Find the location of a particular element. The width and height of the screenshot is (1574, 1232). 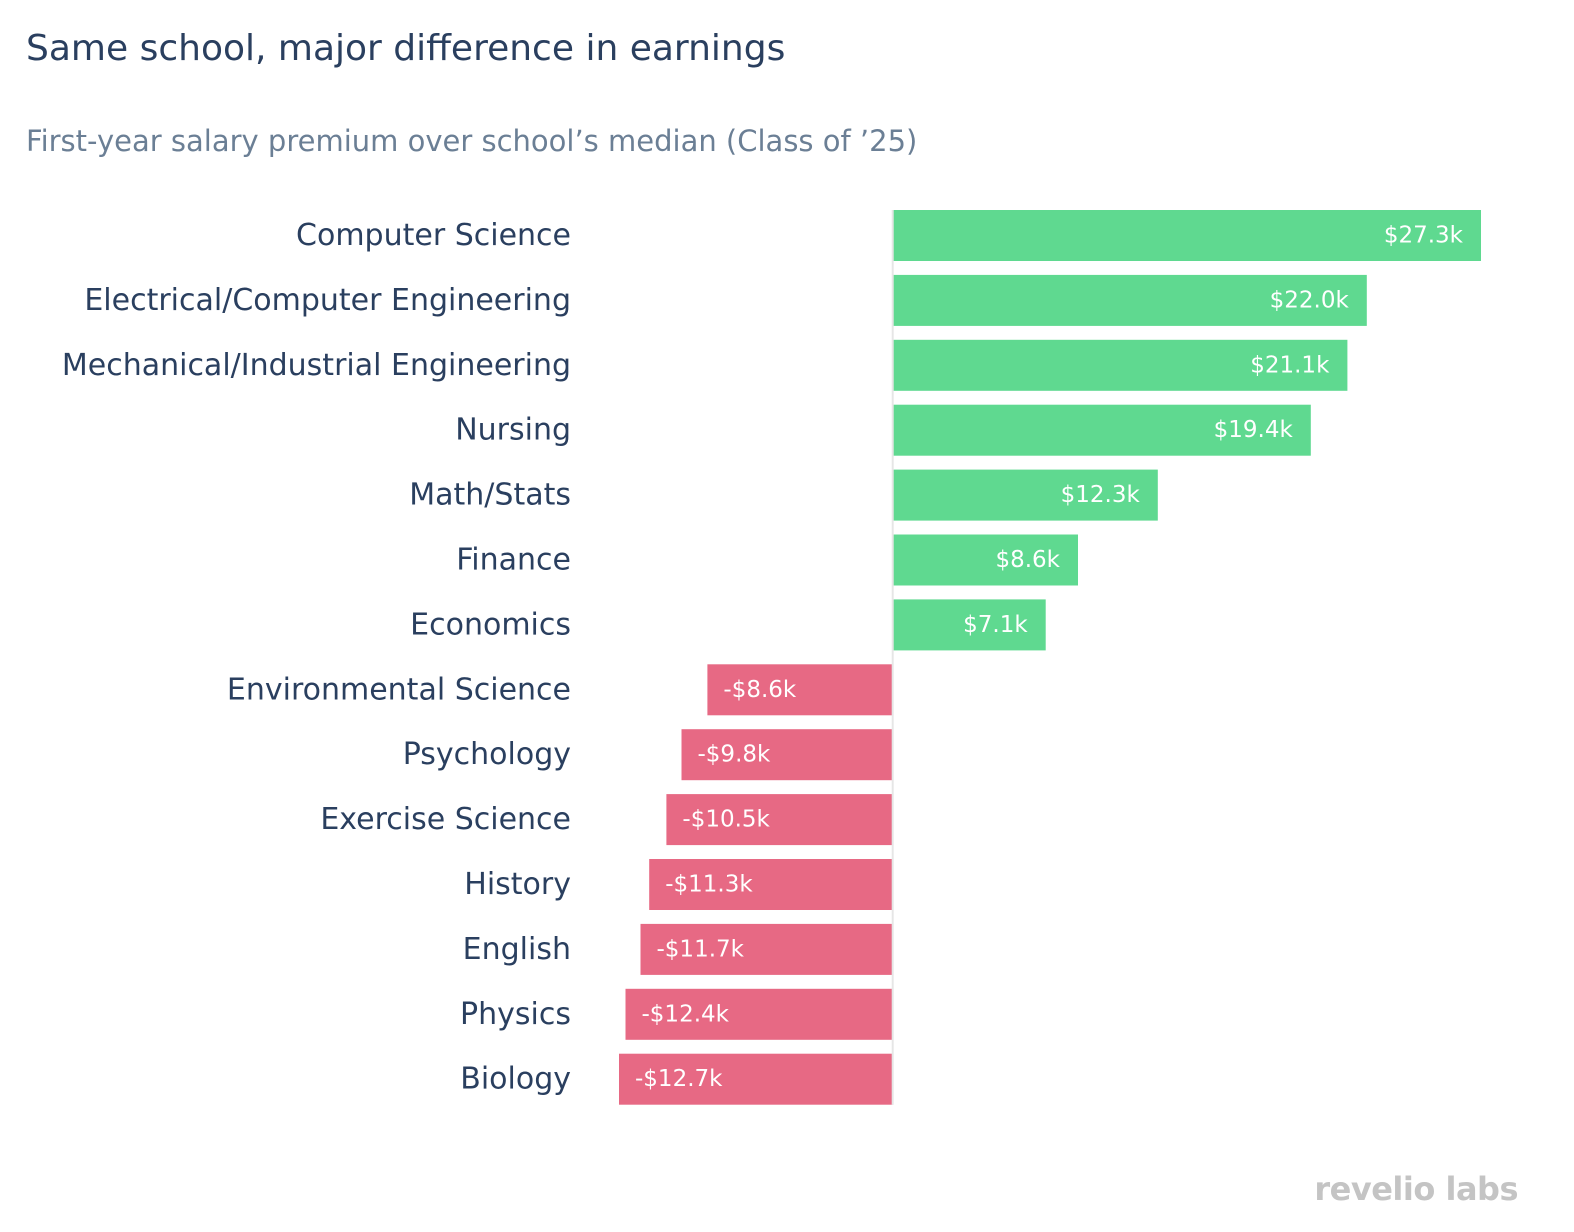

value-label-12: -$12.4k is located at coordinates (686, 1014).